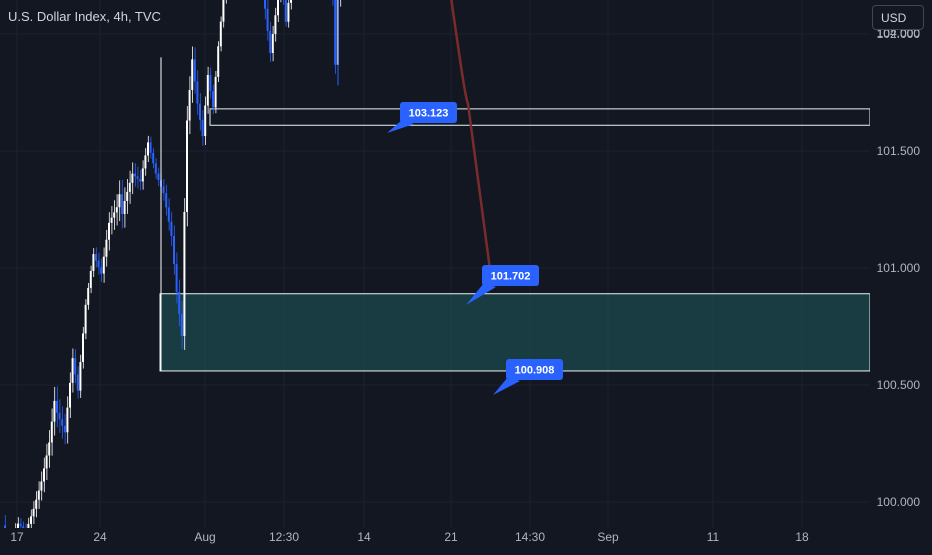 This screenshot has height=555, width=932. Describe the element at coordinates (284, 537) in the screenshot. I see `time-tick-label: 12:30` at that location.